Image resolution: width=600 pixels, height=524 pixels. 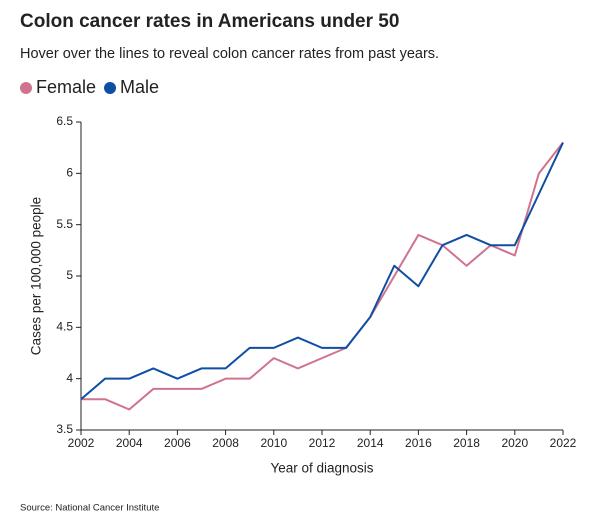 I want to click on x-tick-label: 2022, so click(x=563, y=443).